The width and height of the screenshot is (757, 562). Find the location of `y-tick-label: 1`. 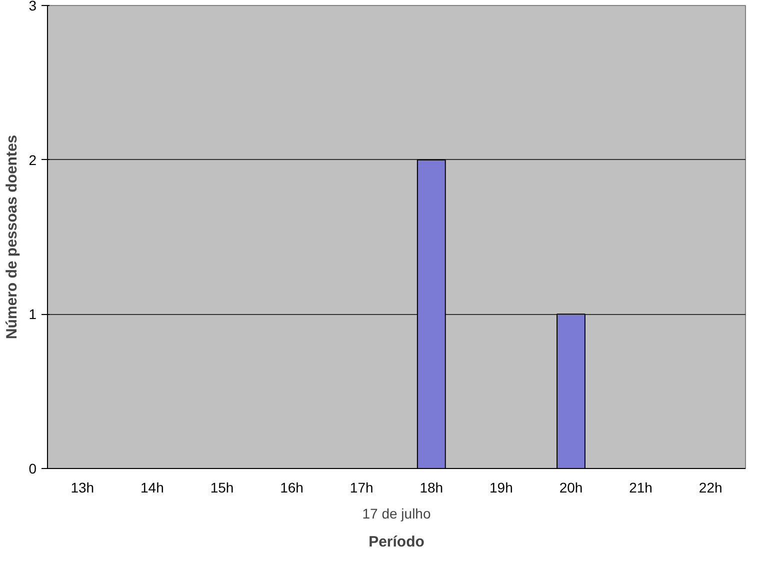

y-tick-label: 1 is located at coordinates (32, 314).